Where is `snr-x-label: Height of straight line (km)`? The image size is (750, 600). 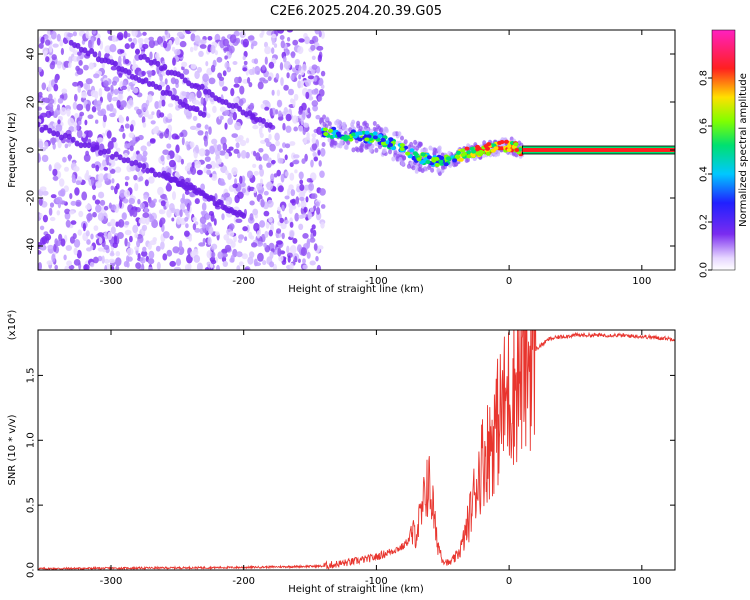 snr-x-label: Height of straight line (km) is located at coordinates (356, 589).